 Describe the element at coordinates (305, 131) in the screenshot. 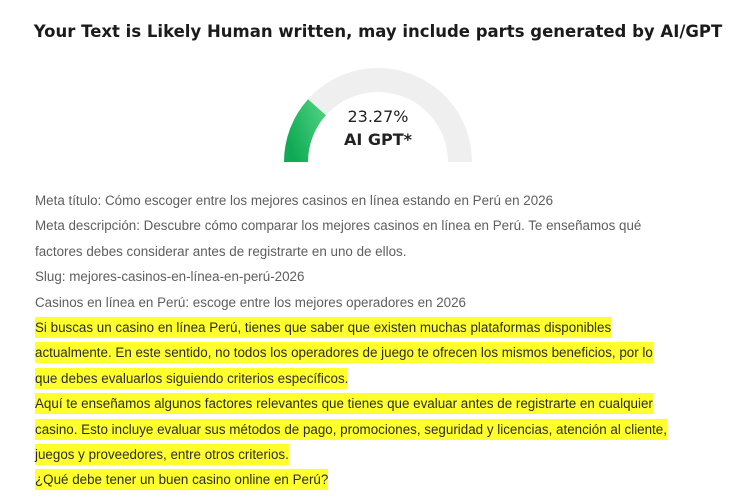

I see `gauge-fill` at that location.